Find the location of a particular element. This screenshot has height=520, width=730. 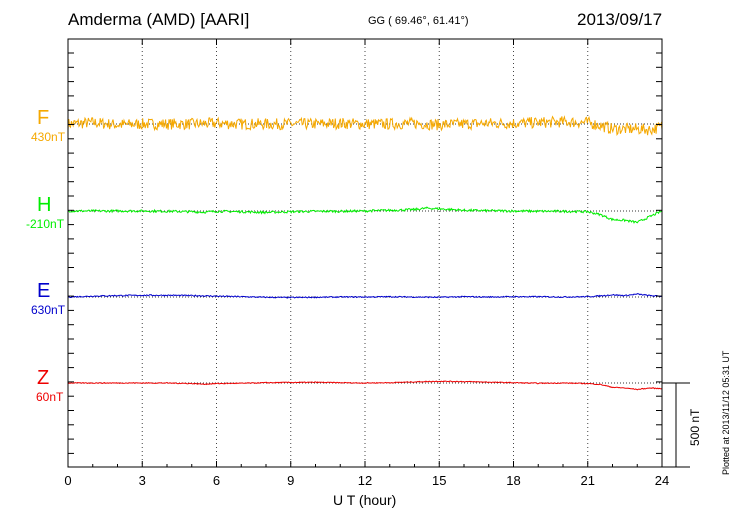

x-tick-label: 3 is located at coordinates (142, 480).